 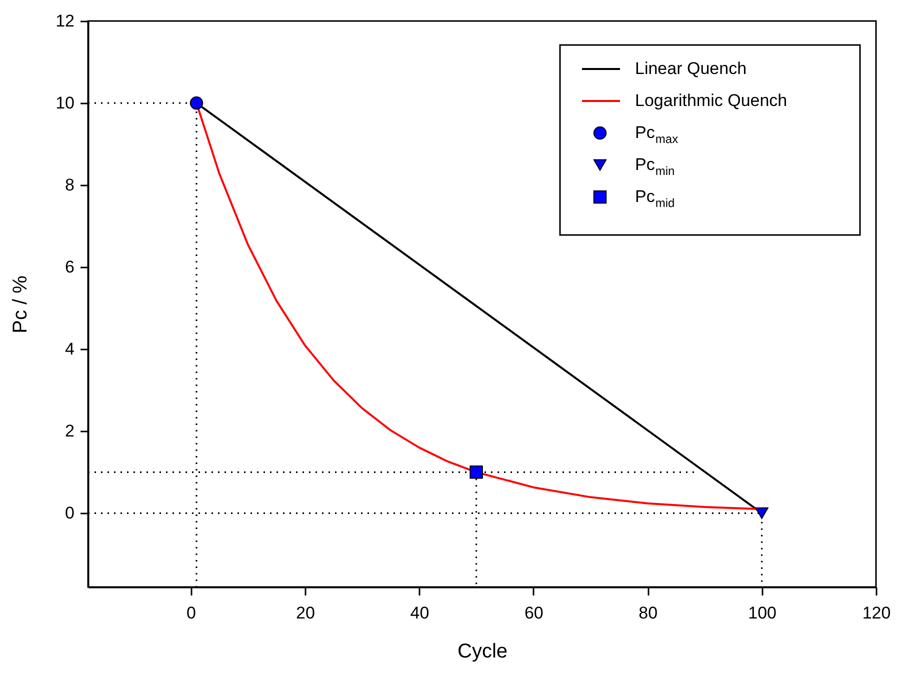 I want to click on x-tick-label: 40, so click(x=420, y=613).